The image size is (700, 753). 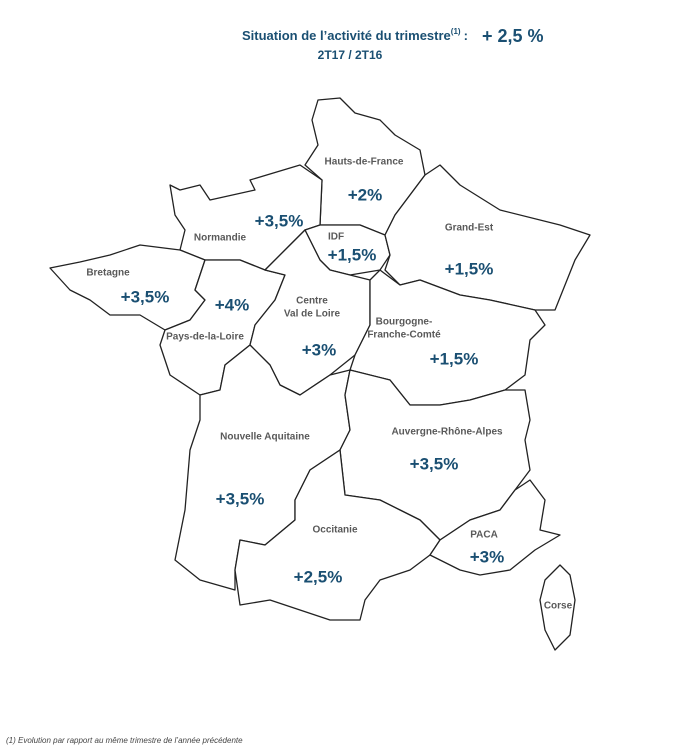 What do you see at coordinates (318, 576) in the screenshot?
I see `region-change: +2,5%` at bounding box center [318, 576].